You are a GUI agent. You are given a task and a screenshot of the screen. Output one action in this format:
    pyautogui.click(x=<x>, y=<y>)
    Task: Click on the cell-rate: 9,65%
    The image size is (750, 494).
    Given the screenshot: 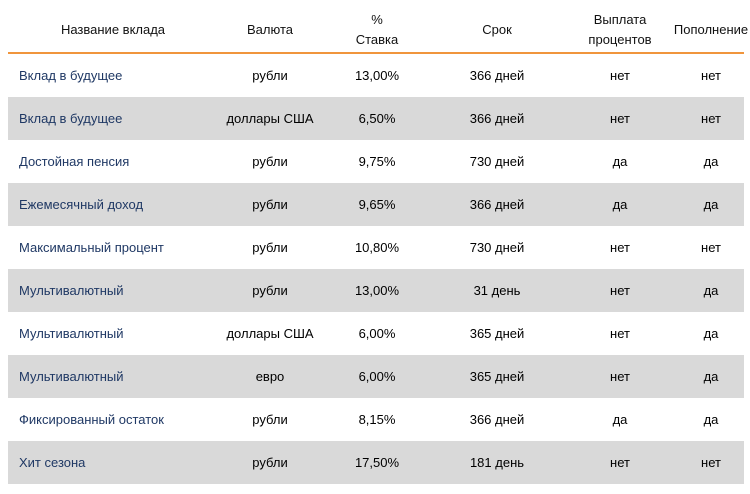 What is the action you would take?
    pyautogui.click(x=377, y=204)
    